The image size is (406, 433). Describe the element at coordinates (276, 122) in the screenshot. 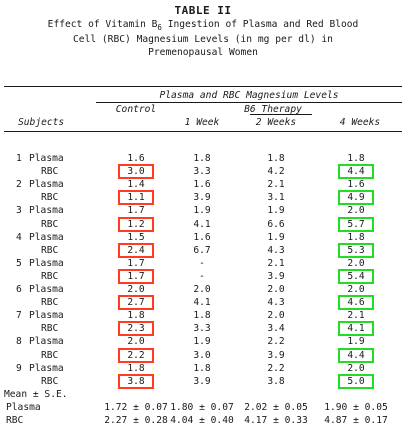

I see `week2-header: 2 Weeks` at that location.